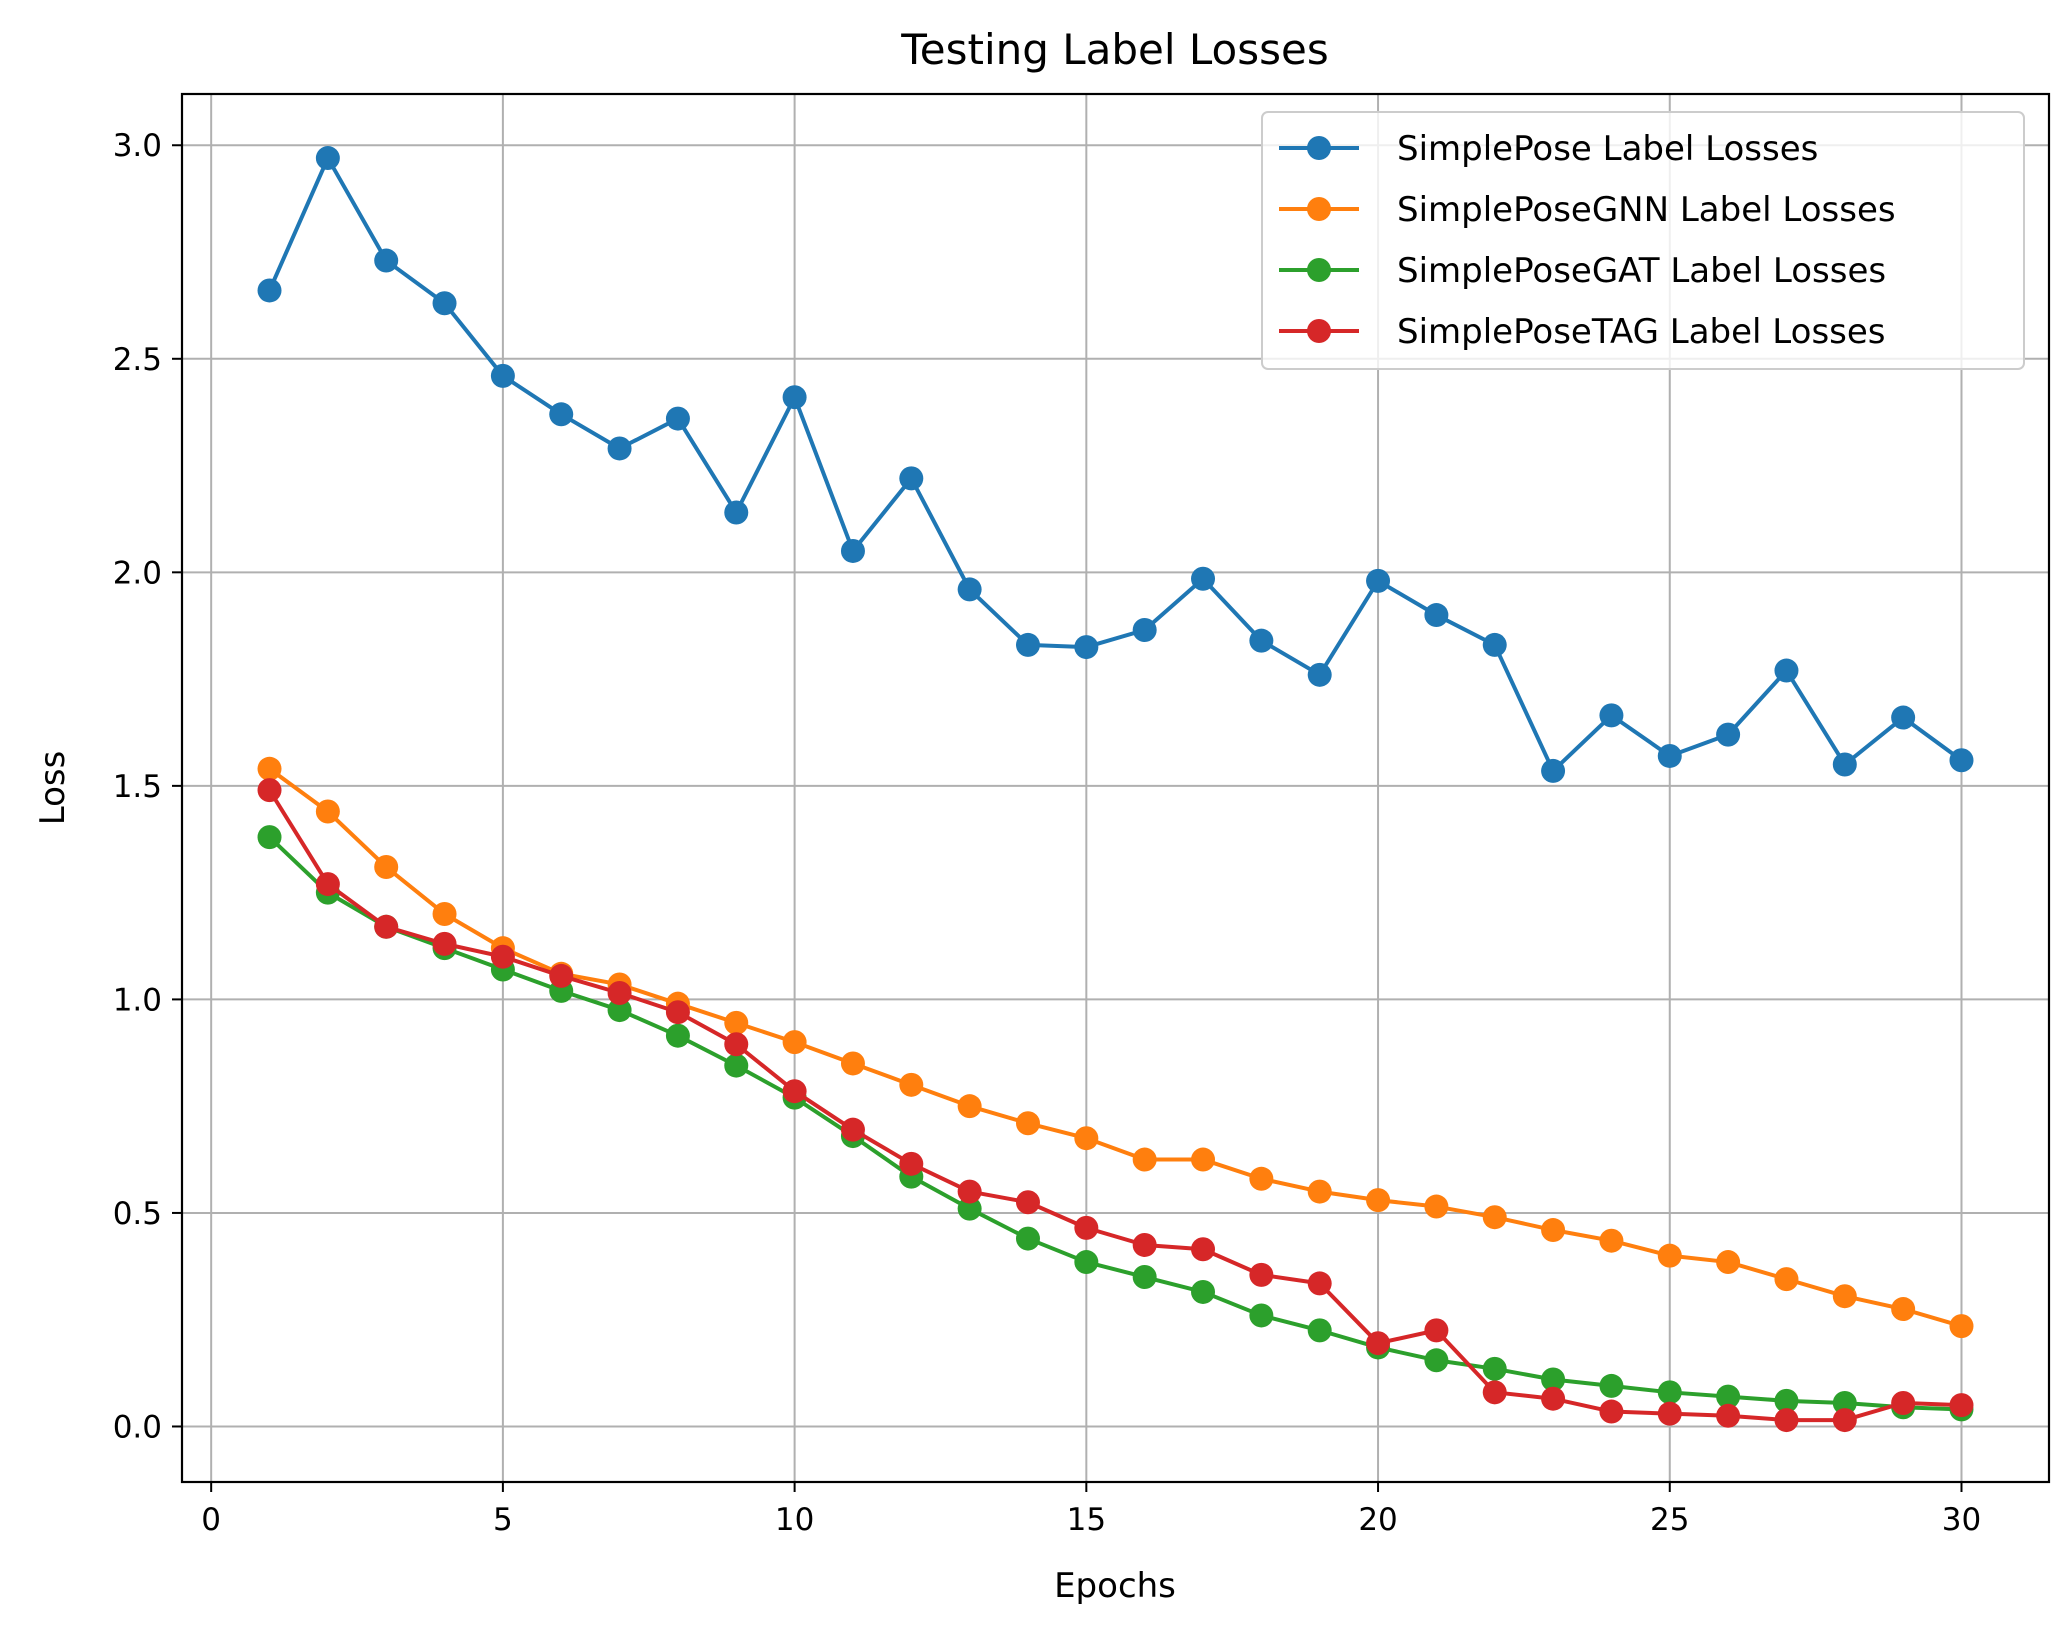 The height and width of the screenshot is (1634, 2072). What do you see at coordinates (1582, 271) in the screenshot?
I see `legend-entry: SimplePoseGAT Label Losses` at bounding box center [1582, 271].